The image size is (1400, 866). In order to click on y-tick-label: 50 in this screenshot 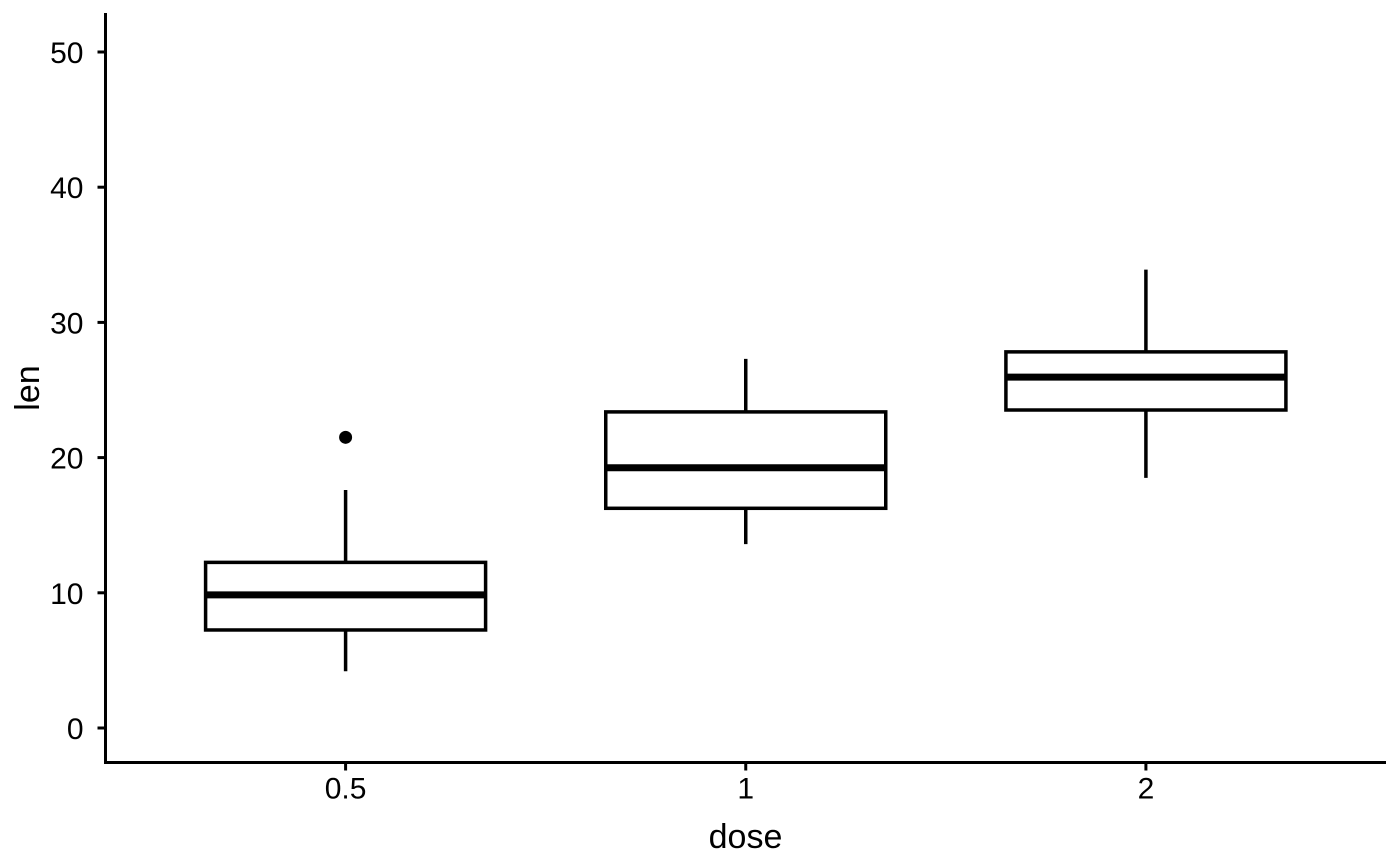, I will do `click(66, 53)`.